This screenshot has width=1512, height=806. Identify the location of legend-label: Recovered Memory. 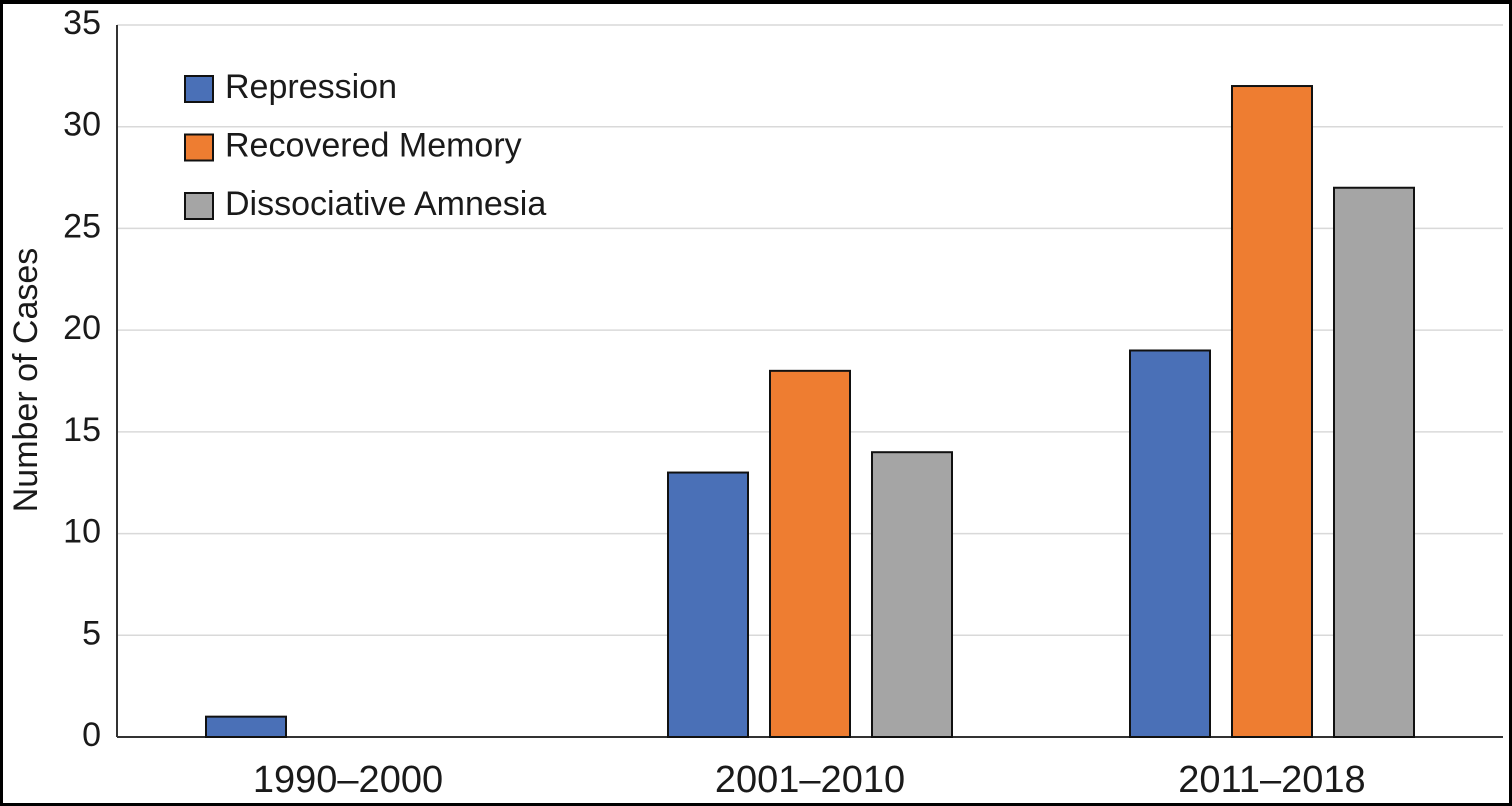
(373, 145).